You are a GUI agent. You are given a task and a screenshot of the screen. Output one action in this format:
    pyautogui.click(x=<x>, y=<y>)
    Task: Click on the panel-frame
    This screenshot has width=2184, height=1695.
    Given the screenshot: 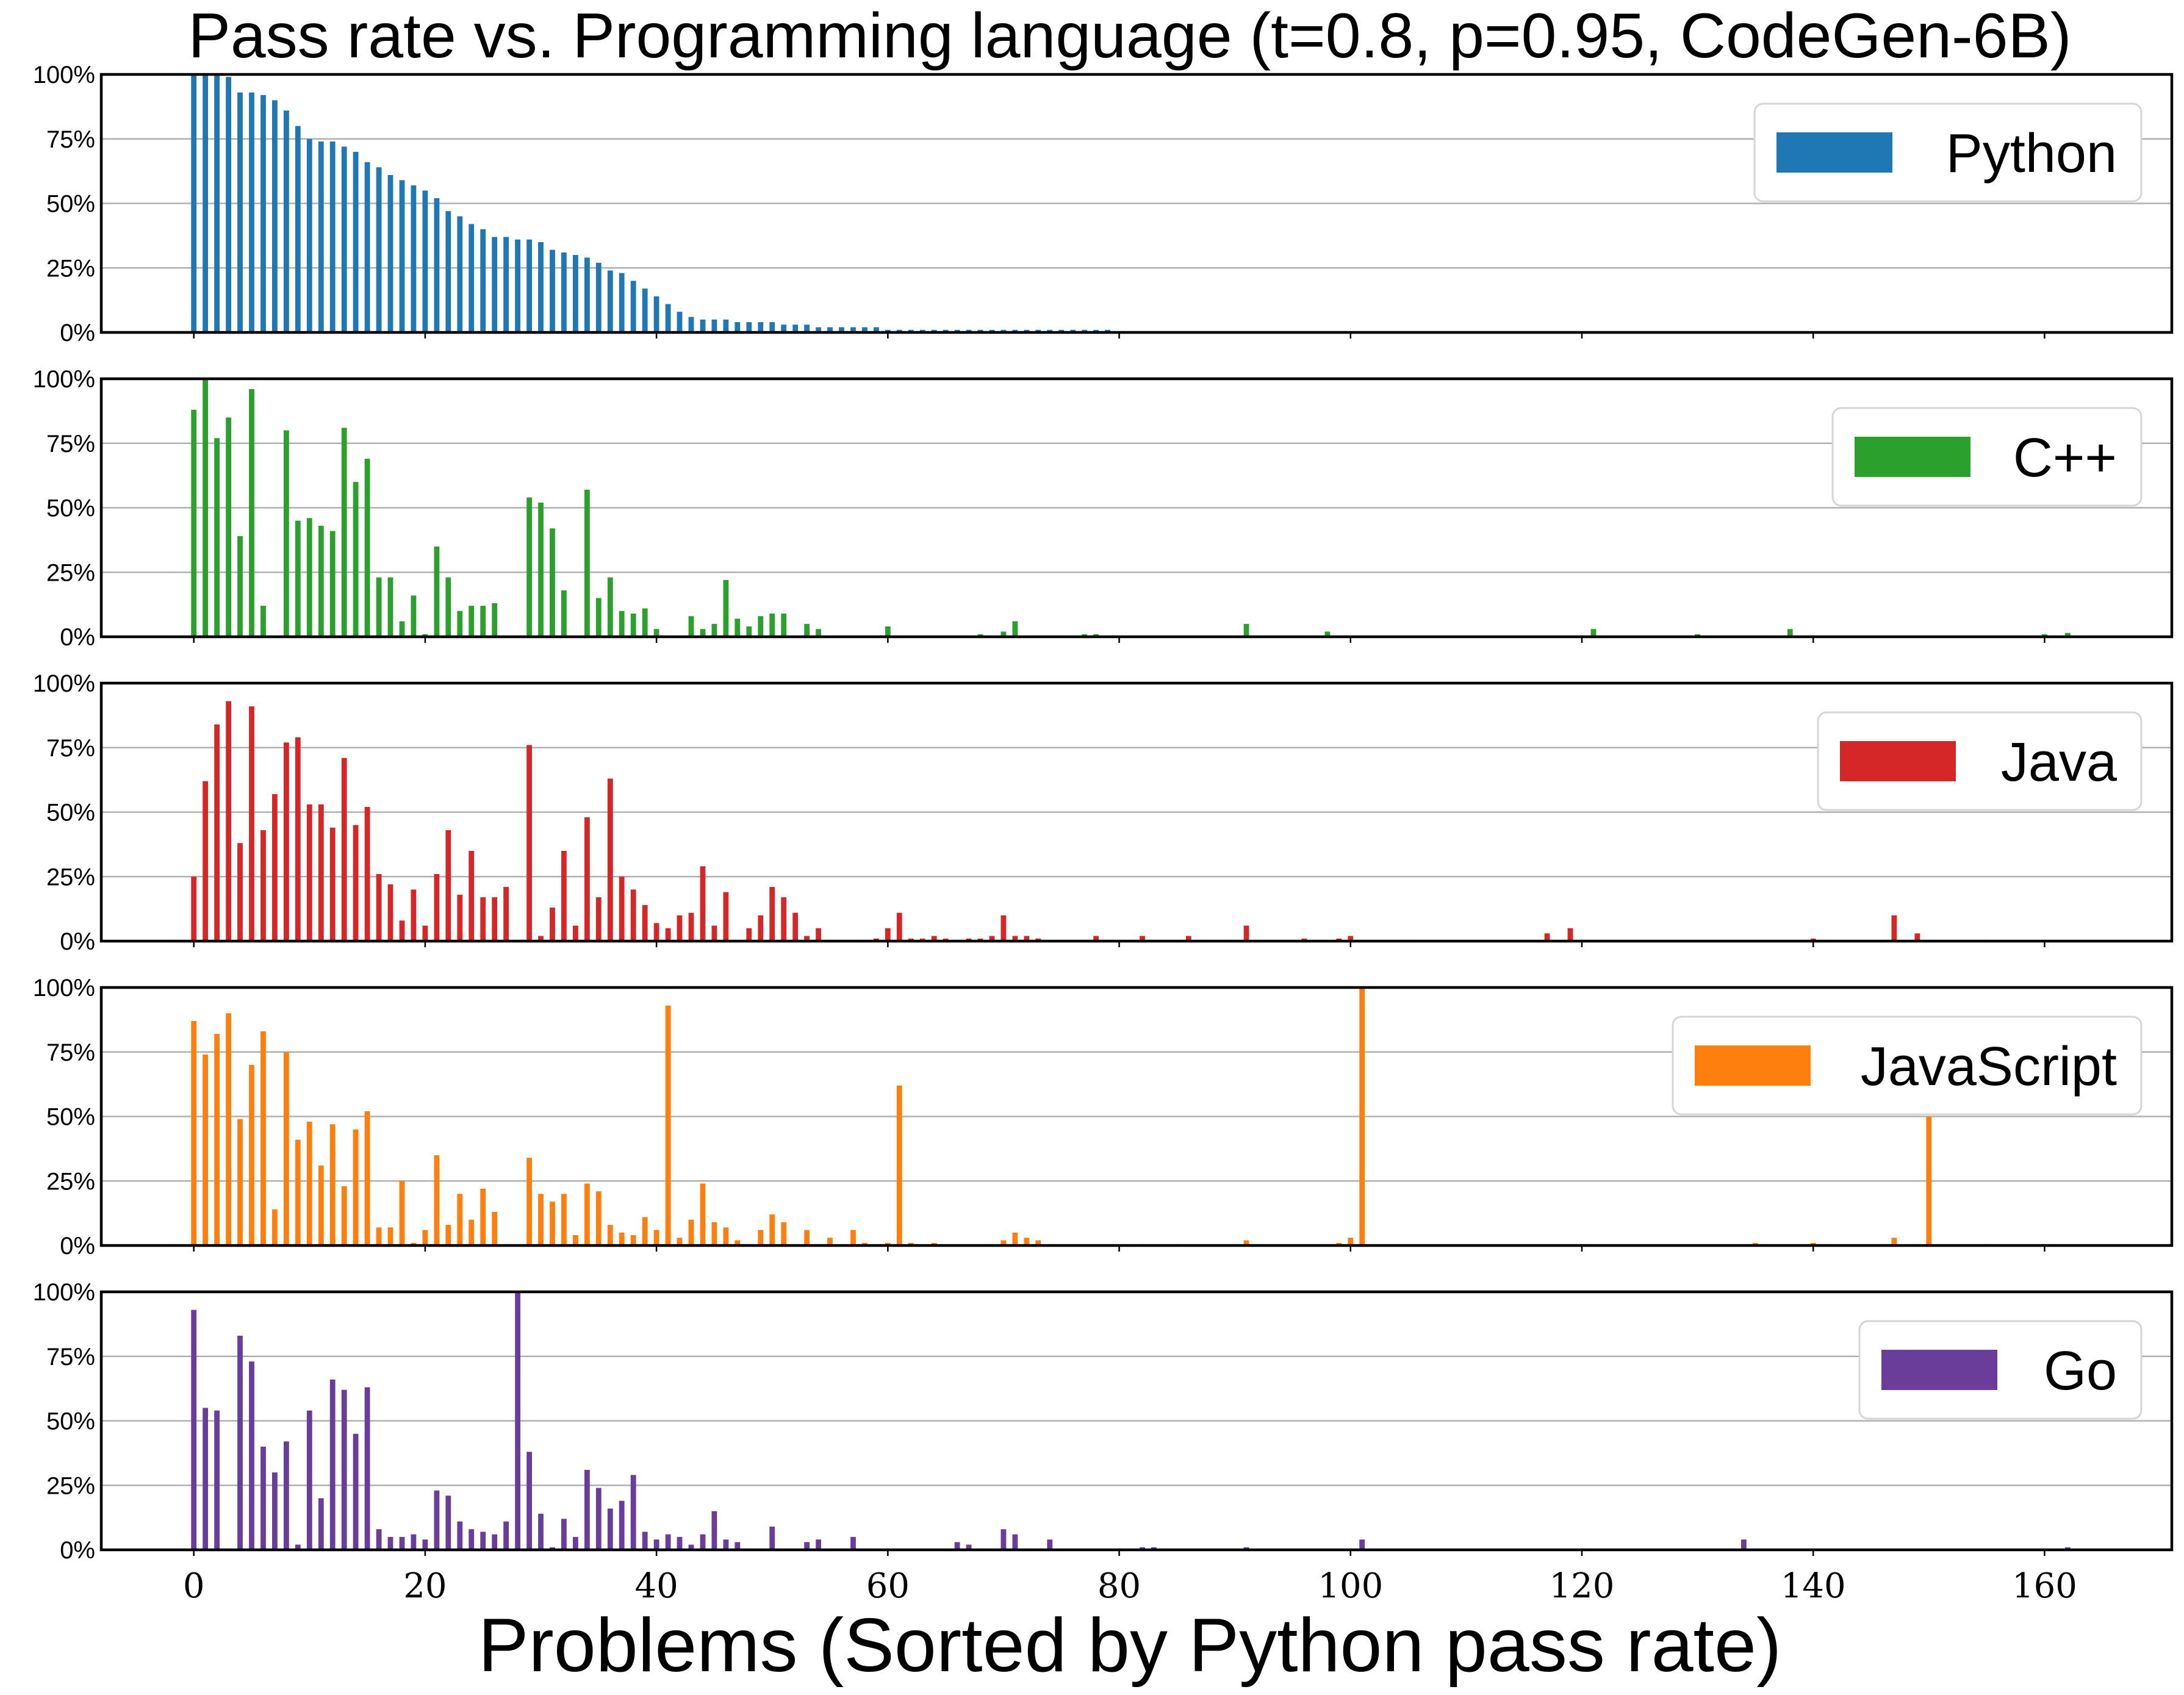 What is the action you would take?
    pyautogui.click(x=1136, y=1117)
    